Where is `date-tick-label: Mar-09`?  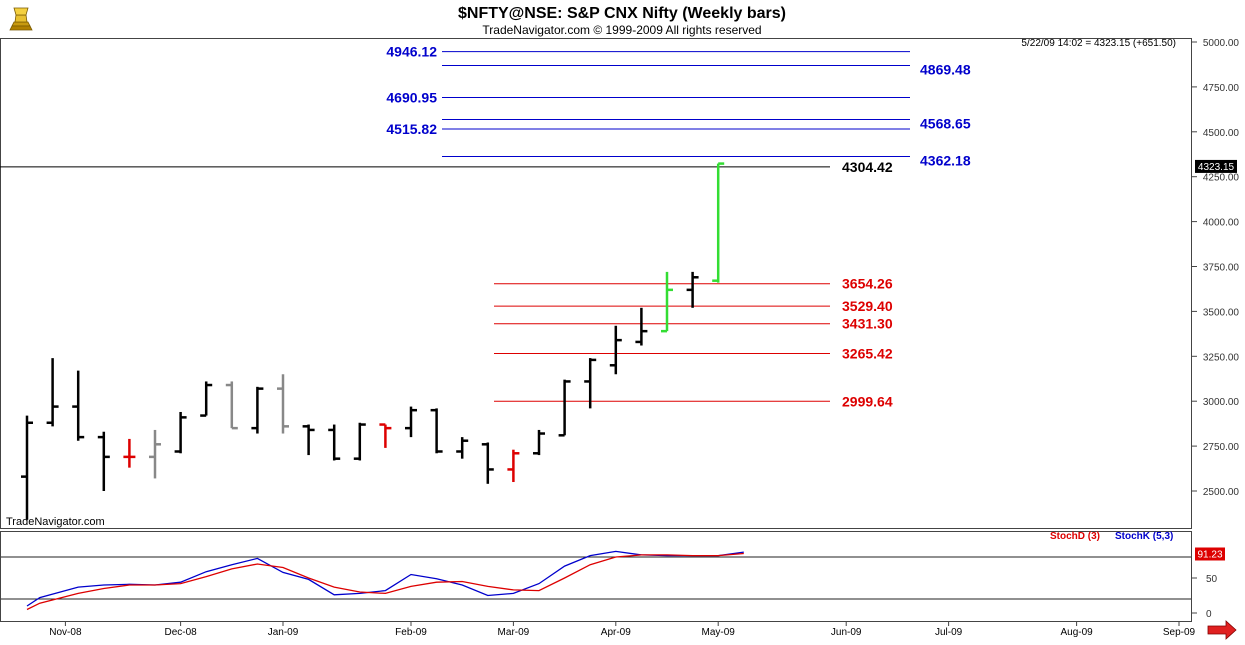 date-tick-label: Mar-09 is located at coordinates (514, 632).